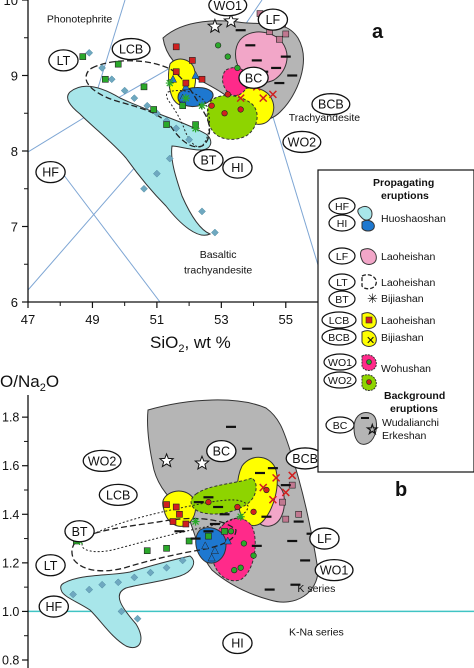 The width and height of the screenshot is (474, 668). Describe the element at coordinates (414, 396) in the screenshot. I see `legend-header-background-1: Background` at that location.